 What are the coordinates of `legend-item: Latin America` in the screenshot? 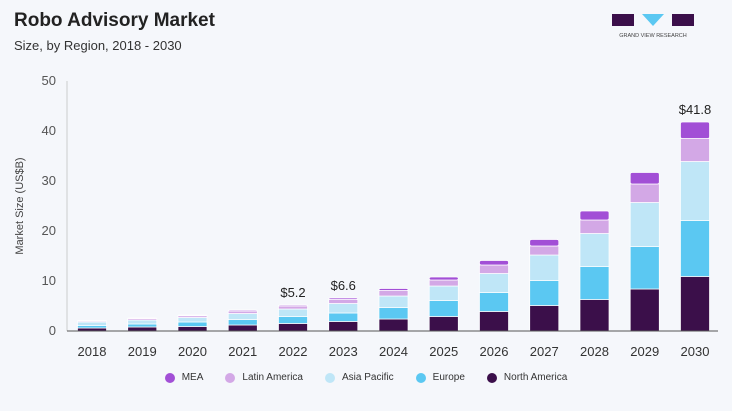 It's located at (264, 377).